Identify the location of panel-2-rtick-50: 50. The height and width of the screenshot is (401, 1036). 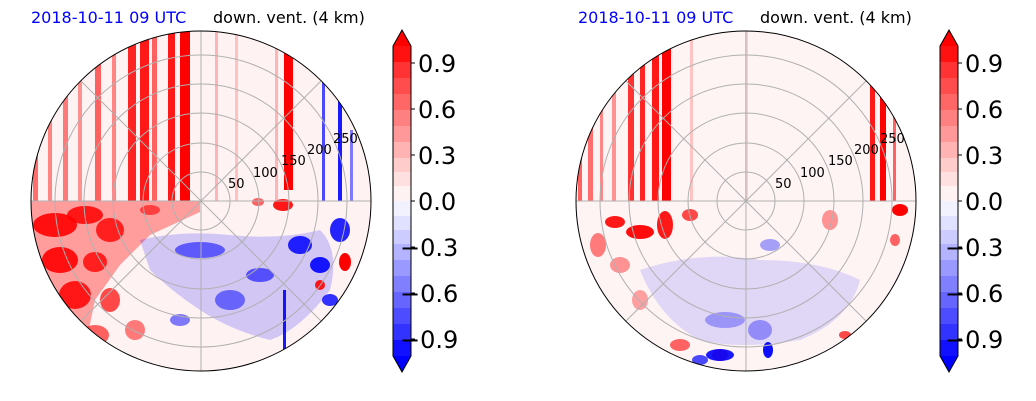
(783, 184).